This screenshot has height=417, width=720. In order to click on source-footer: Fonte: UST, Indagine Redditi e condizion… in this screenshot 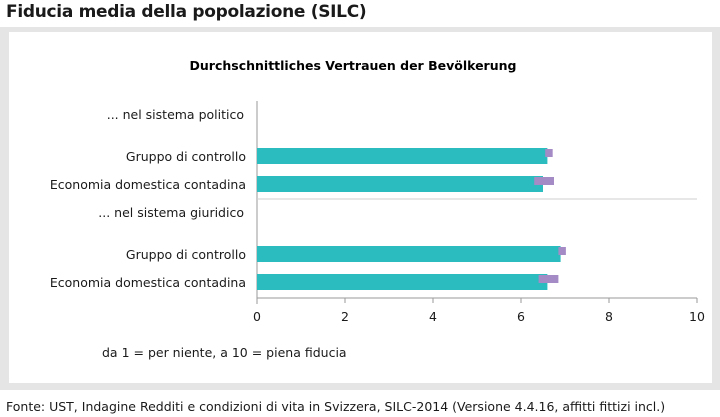, I will do `click(336, 406)`.